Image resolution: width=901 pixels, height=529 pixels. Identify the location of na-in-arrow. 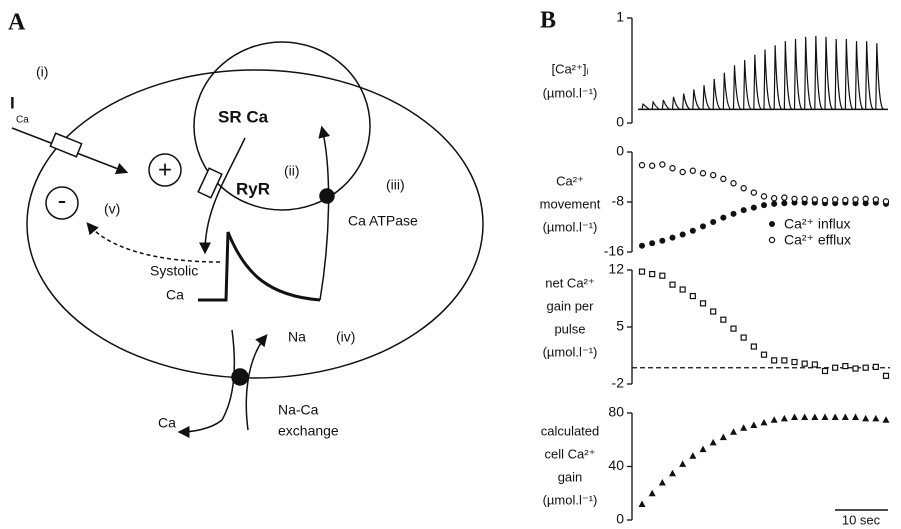
(256, 382).